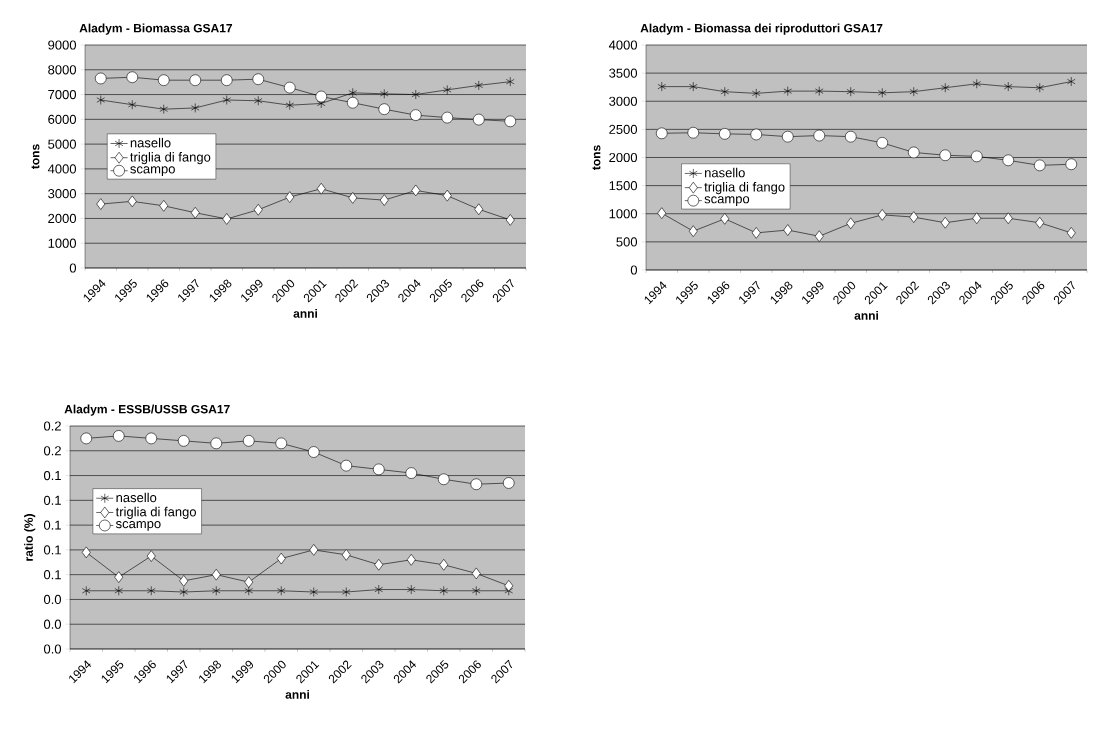 This screenshot has height=729, width=1096. Describe the element at coordinates (156, 29) in the screenshot. I see `chart-title: Aladym - Biomassa GSA17` at that location.